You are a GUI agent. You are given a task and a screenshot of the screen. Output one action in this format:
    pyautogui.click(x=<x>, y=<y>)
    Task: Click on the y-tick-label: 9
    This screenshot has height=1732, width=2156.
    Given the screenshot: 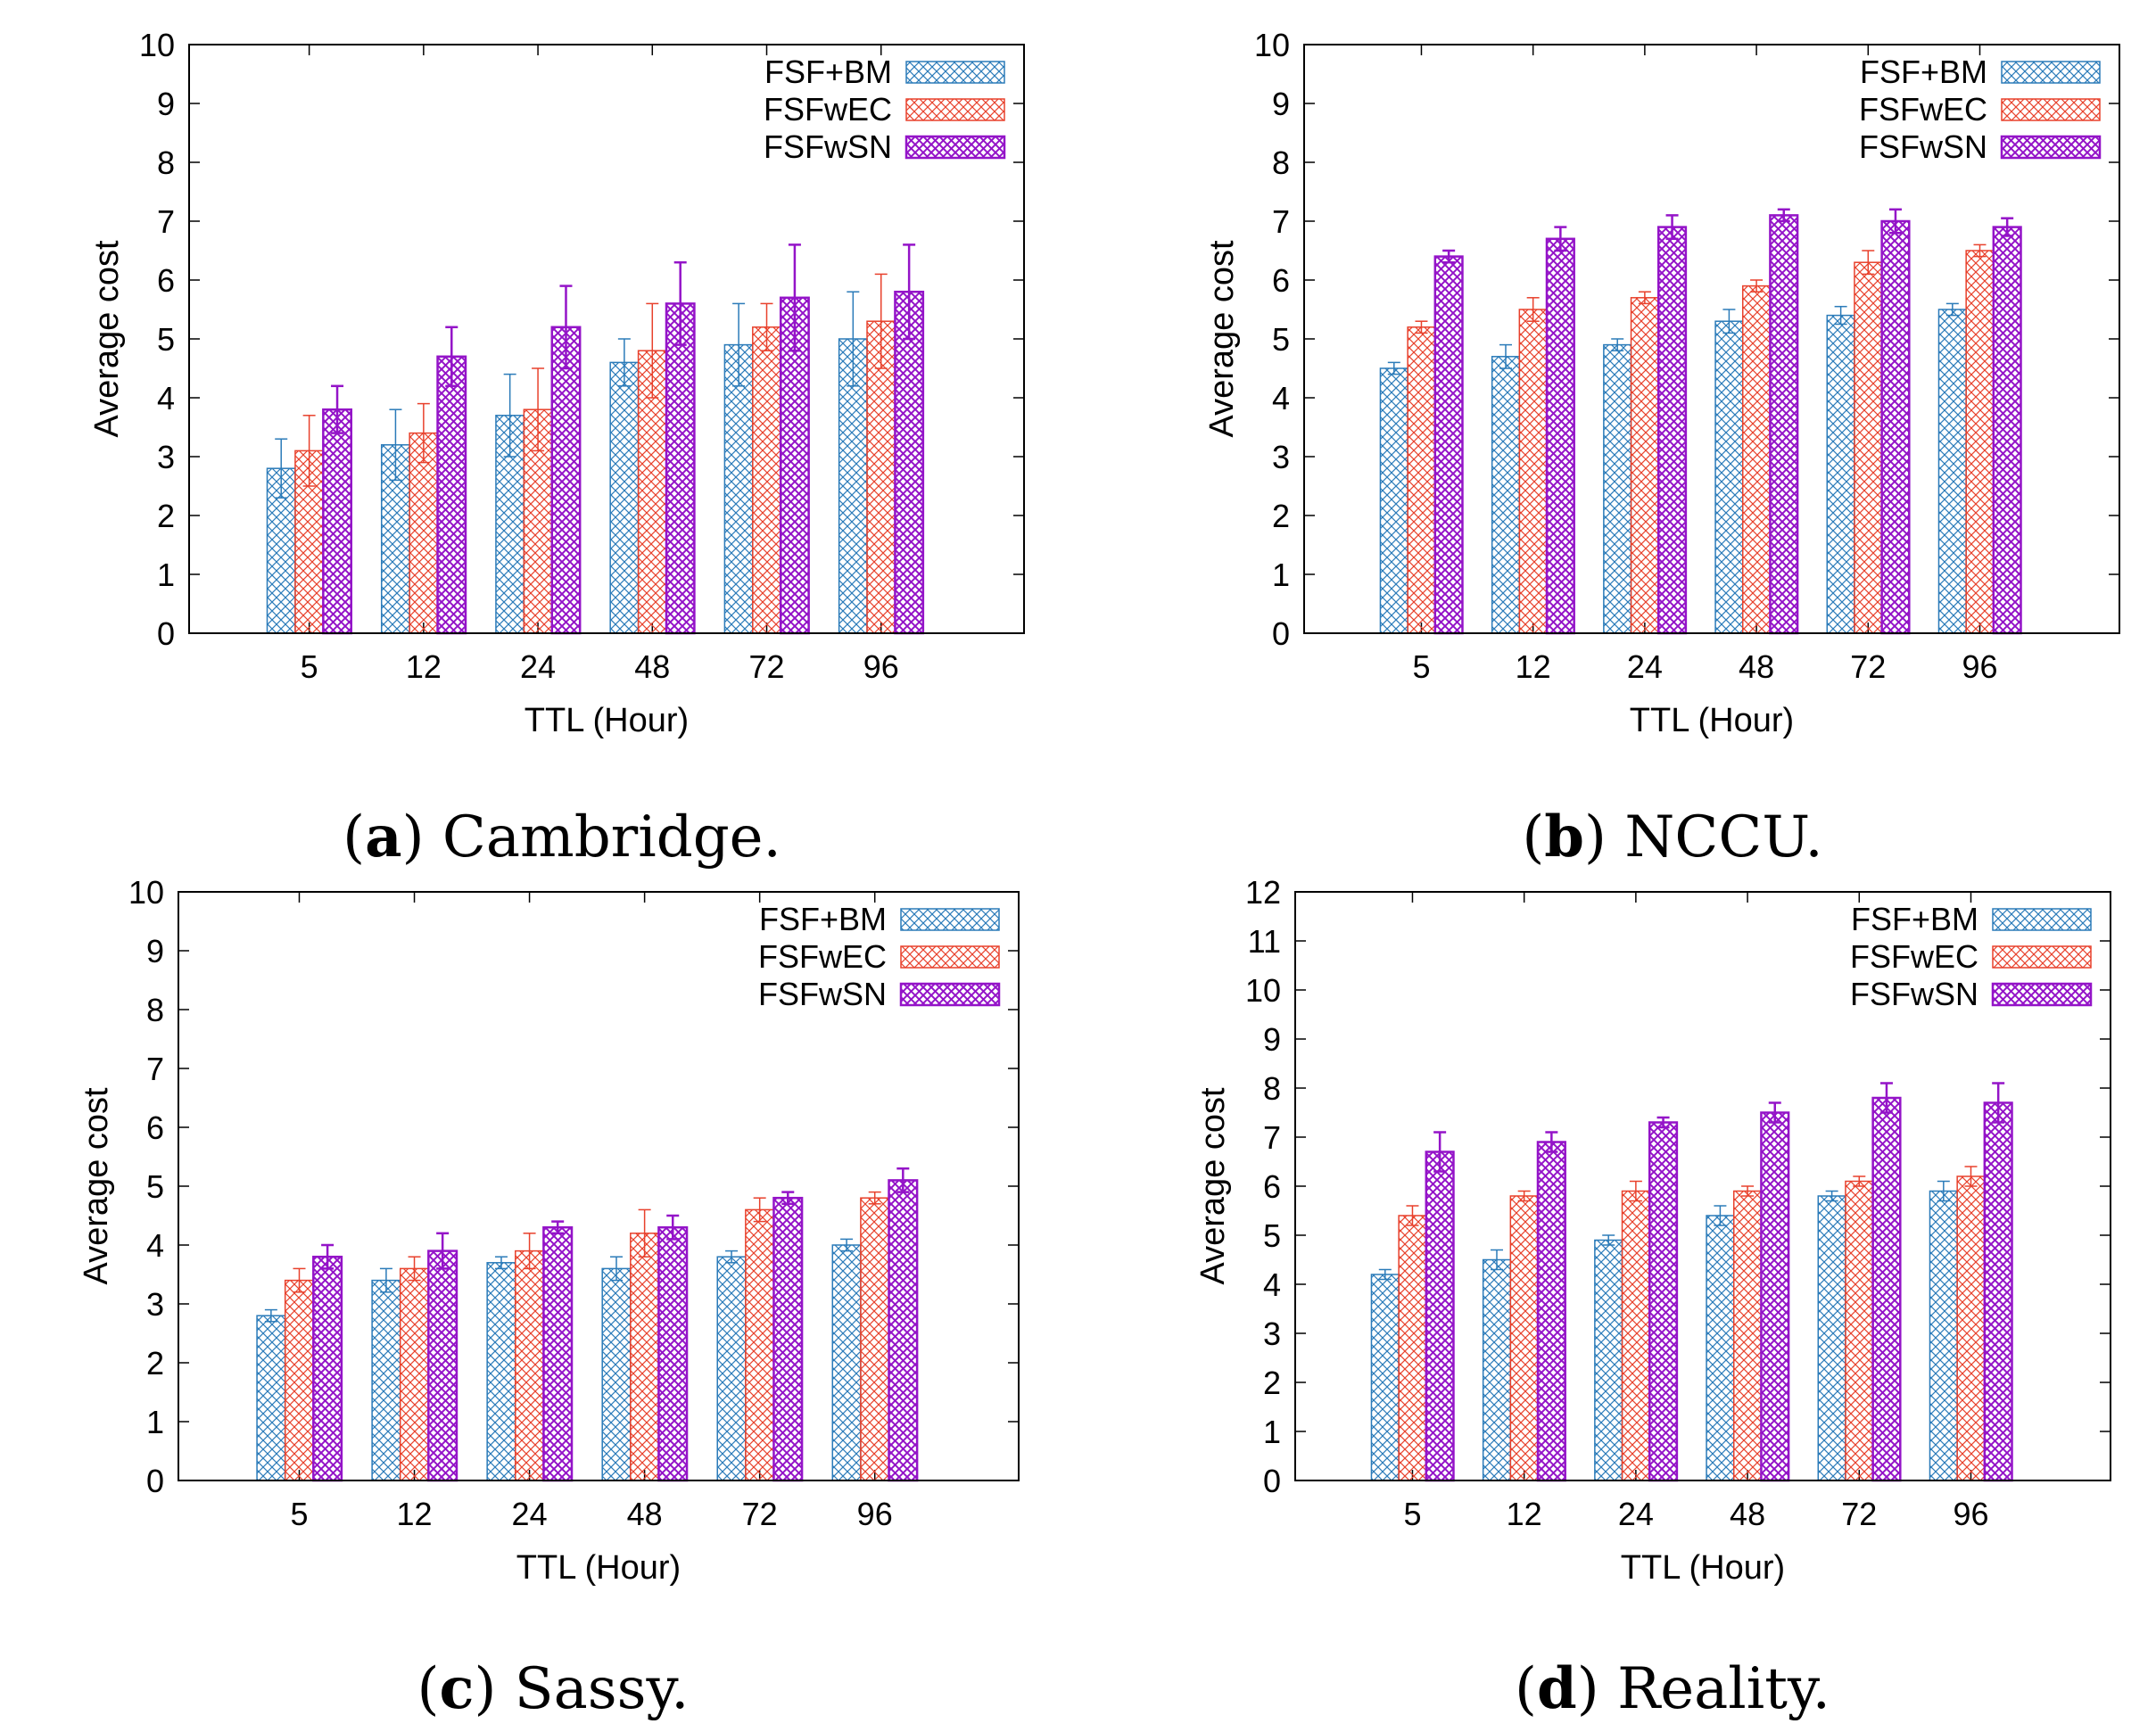 What is the action you would take?
    pyautogui.click(x=1272, y=1039)
    